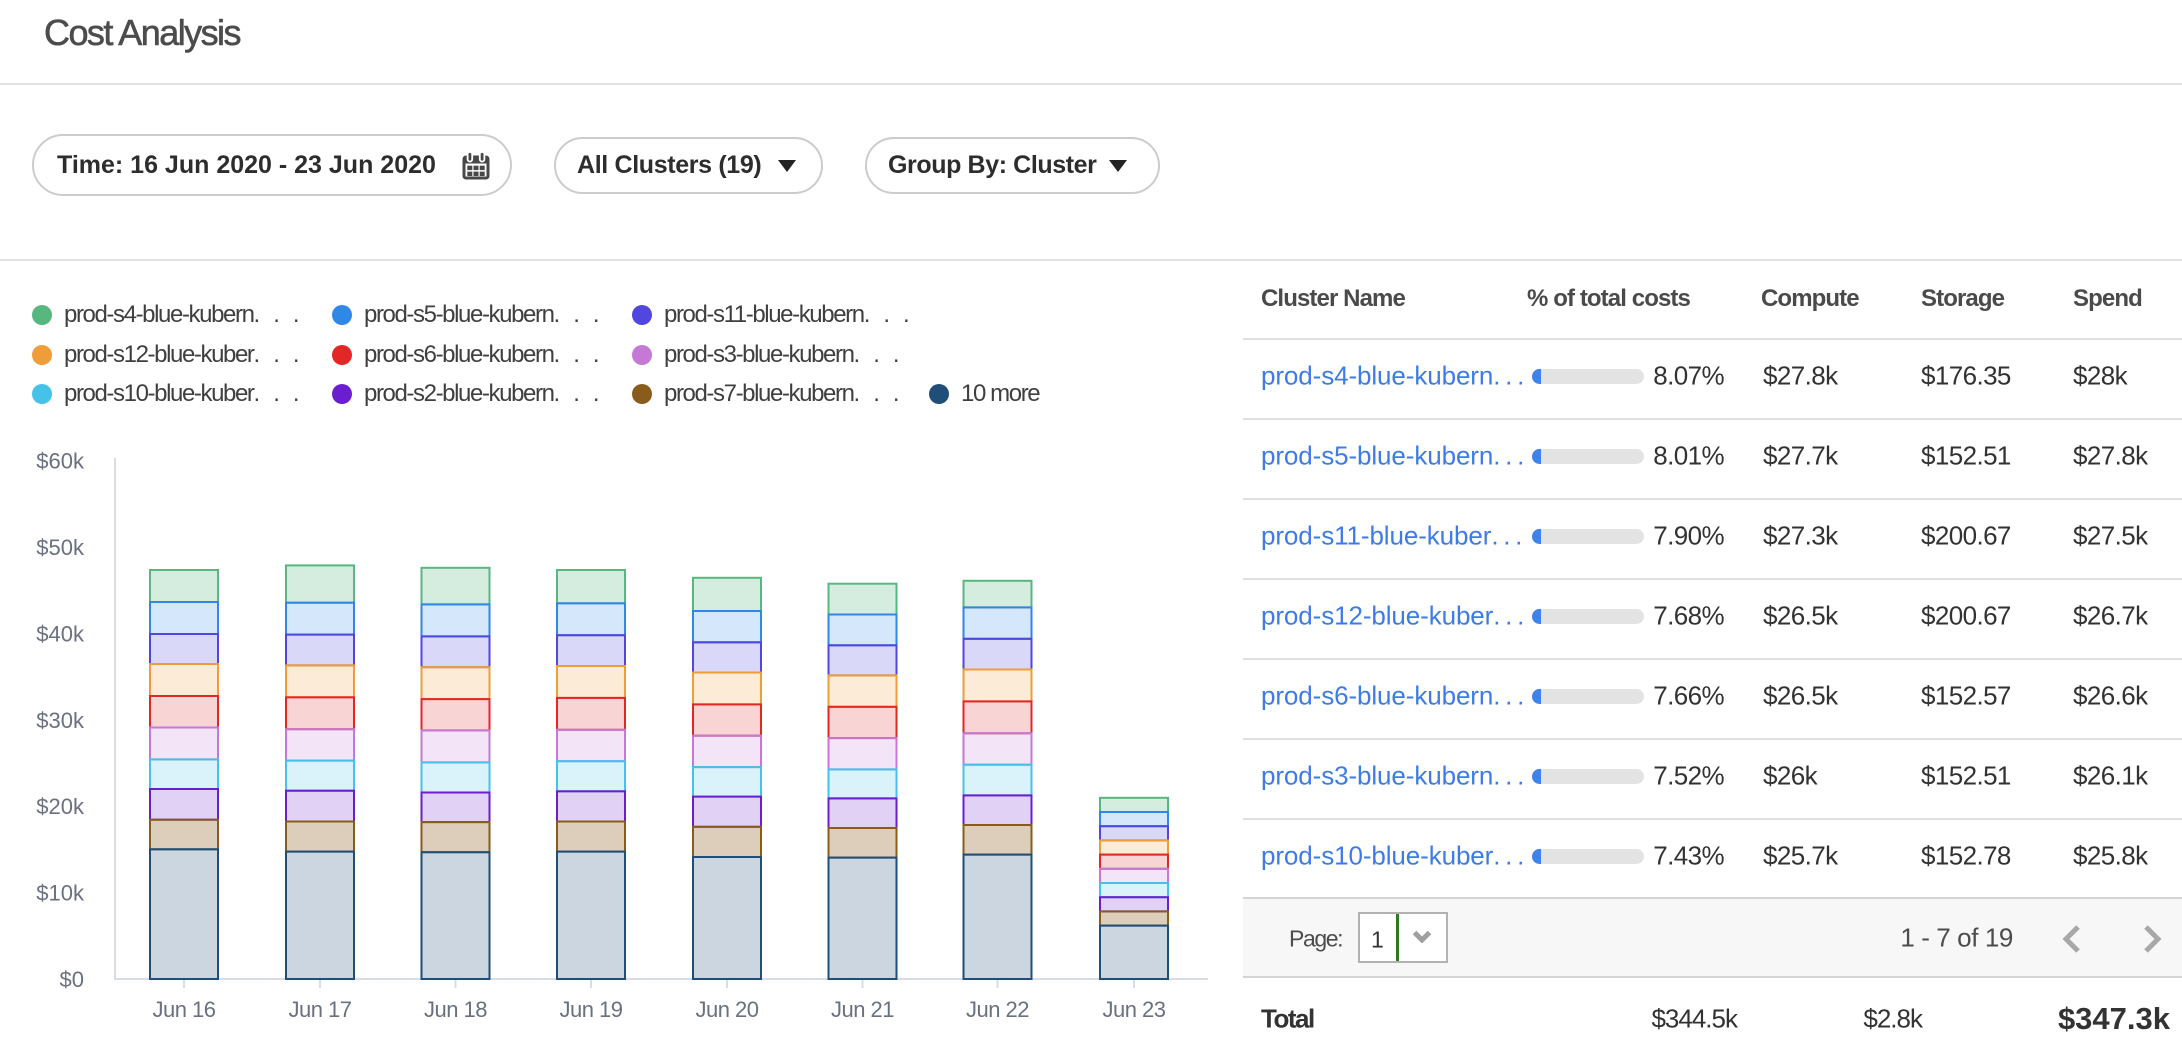 This screenshot has height=1052, width=2182. Describe the element at coordinates (72, 979) in the screenshot. I see `svg-text: $0` at that location.